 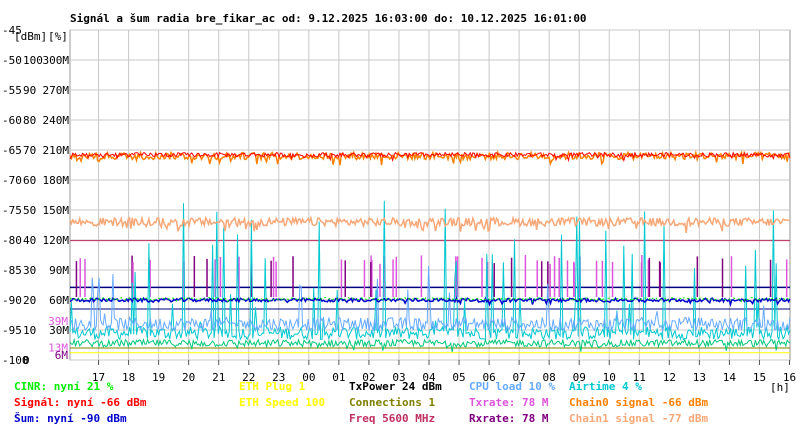 What do you see at coordinates (12, 240) in the screenshot?
I see `y-tick-dbm: -80` at bounding box center [12, 240].